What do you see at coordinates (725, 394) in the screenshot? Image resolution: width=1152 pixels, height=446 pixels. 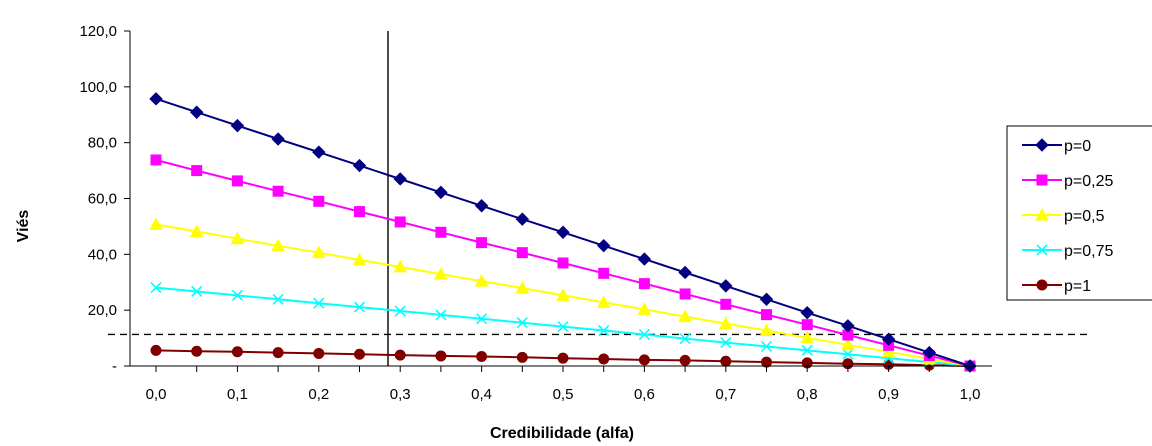 I see `x-tick-label: 0,7` at bounding box center [725, 394].